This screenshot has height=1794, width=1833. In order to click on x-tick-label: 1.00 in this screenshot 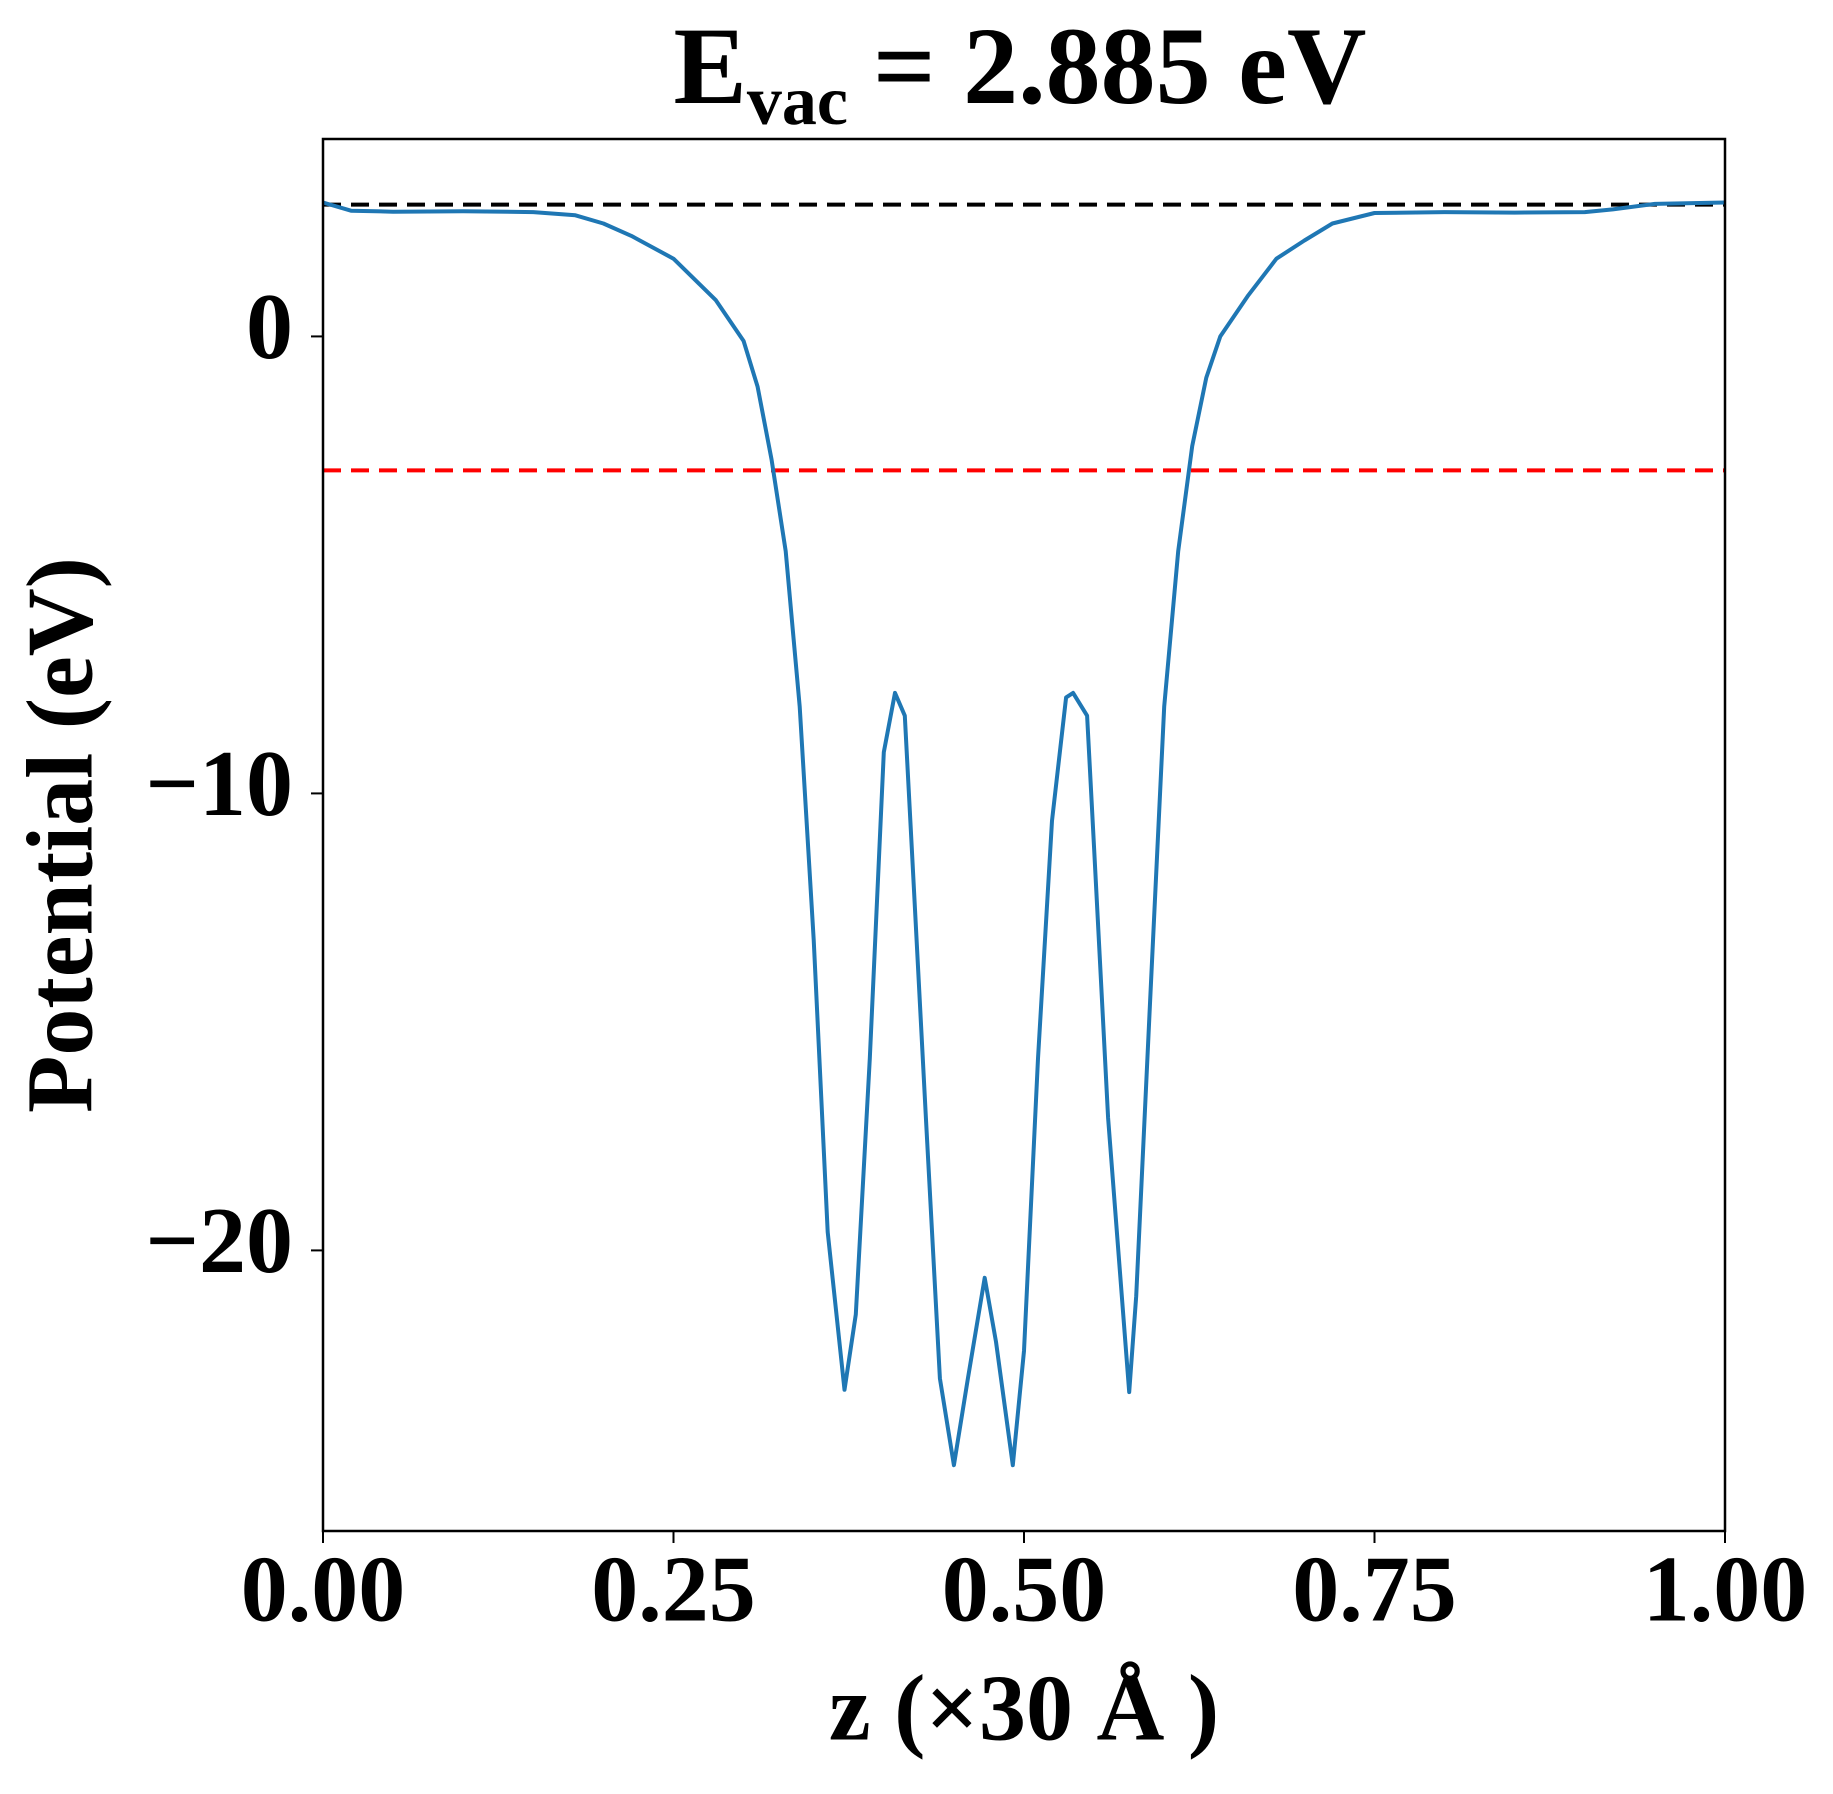, I will do `click(1725, 1590)`.